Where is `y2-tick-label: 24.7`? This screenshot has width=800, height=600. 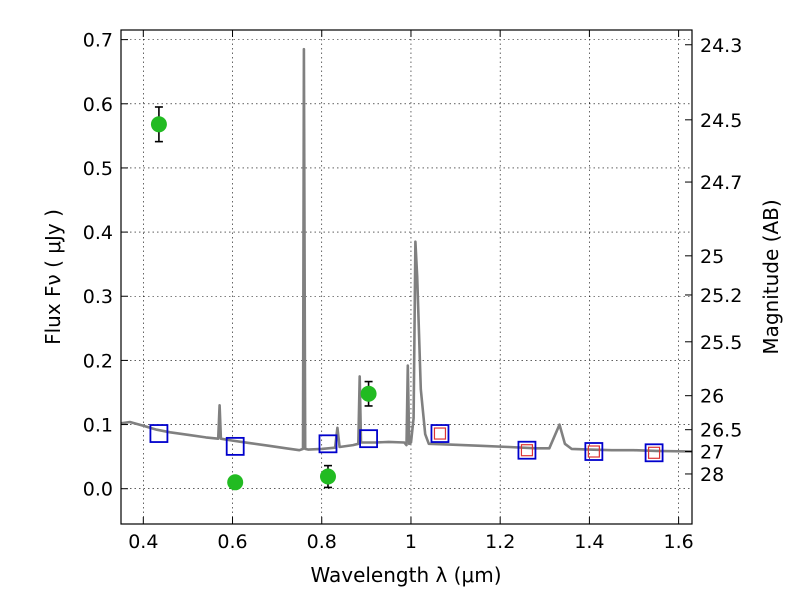
y2-tick-label: 24.7 is located at coordinates (721, 183).